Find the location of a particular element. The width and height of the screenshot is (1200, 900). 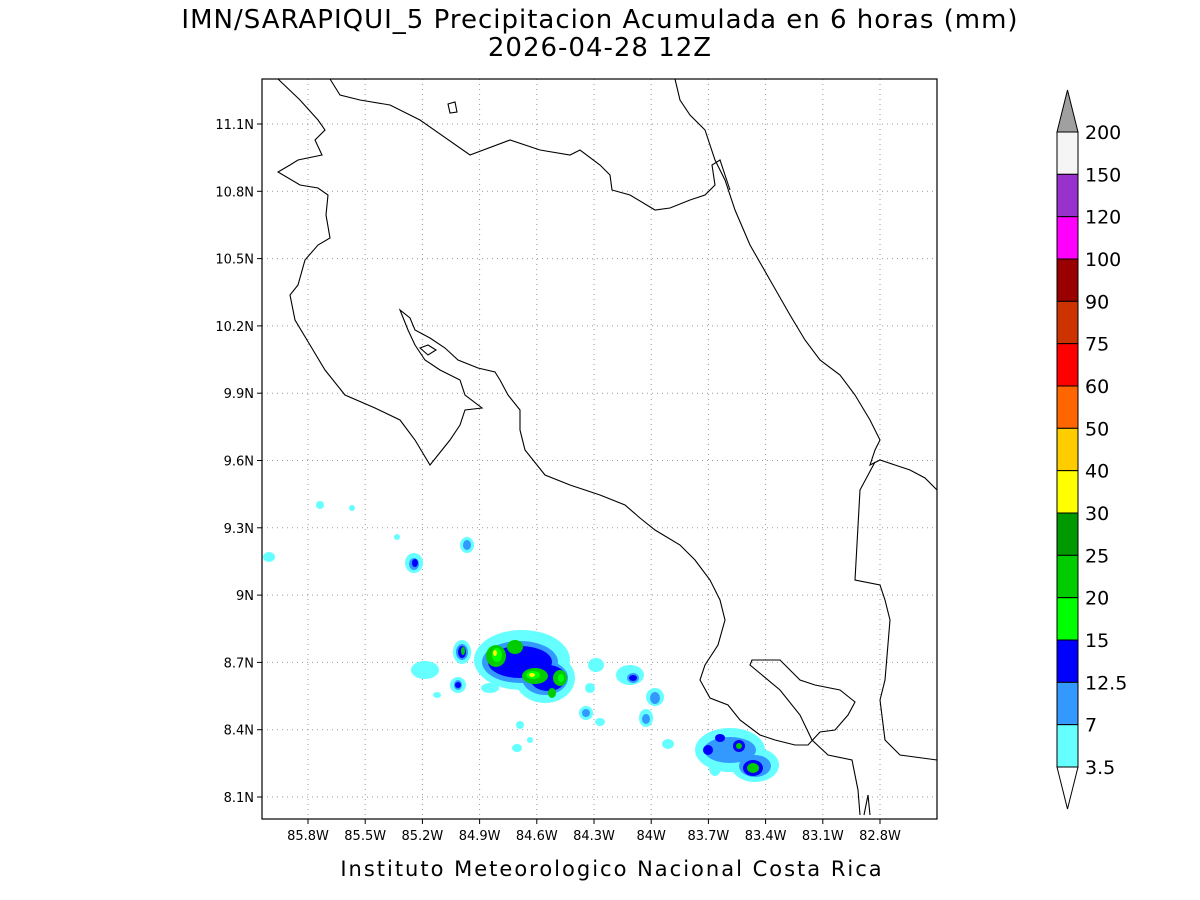

lat-label: 10.8N is located at coordinates (234, 192).